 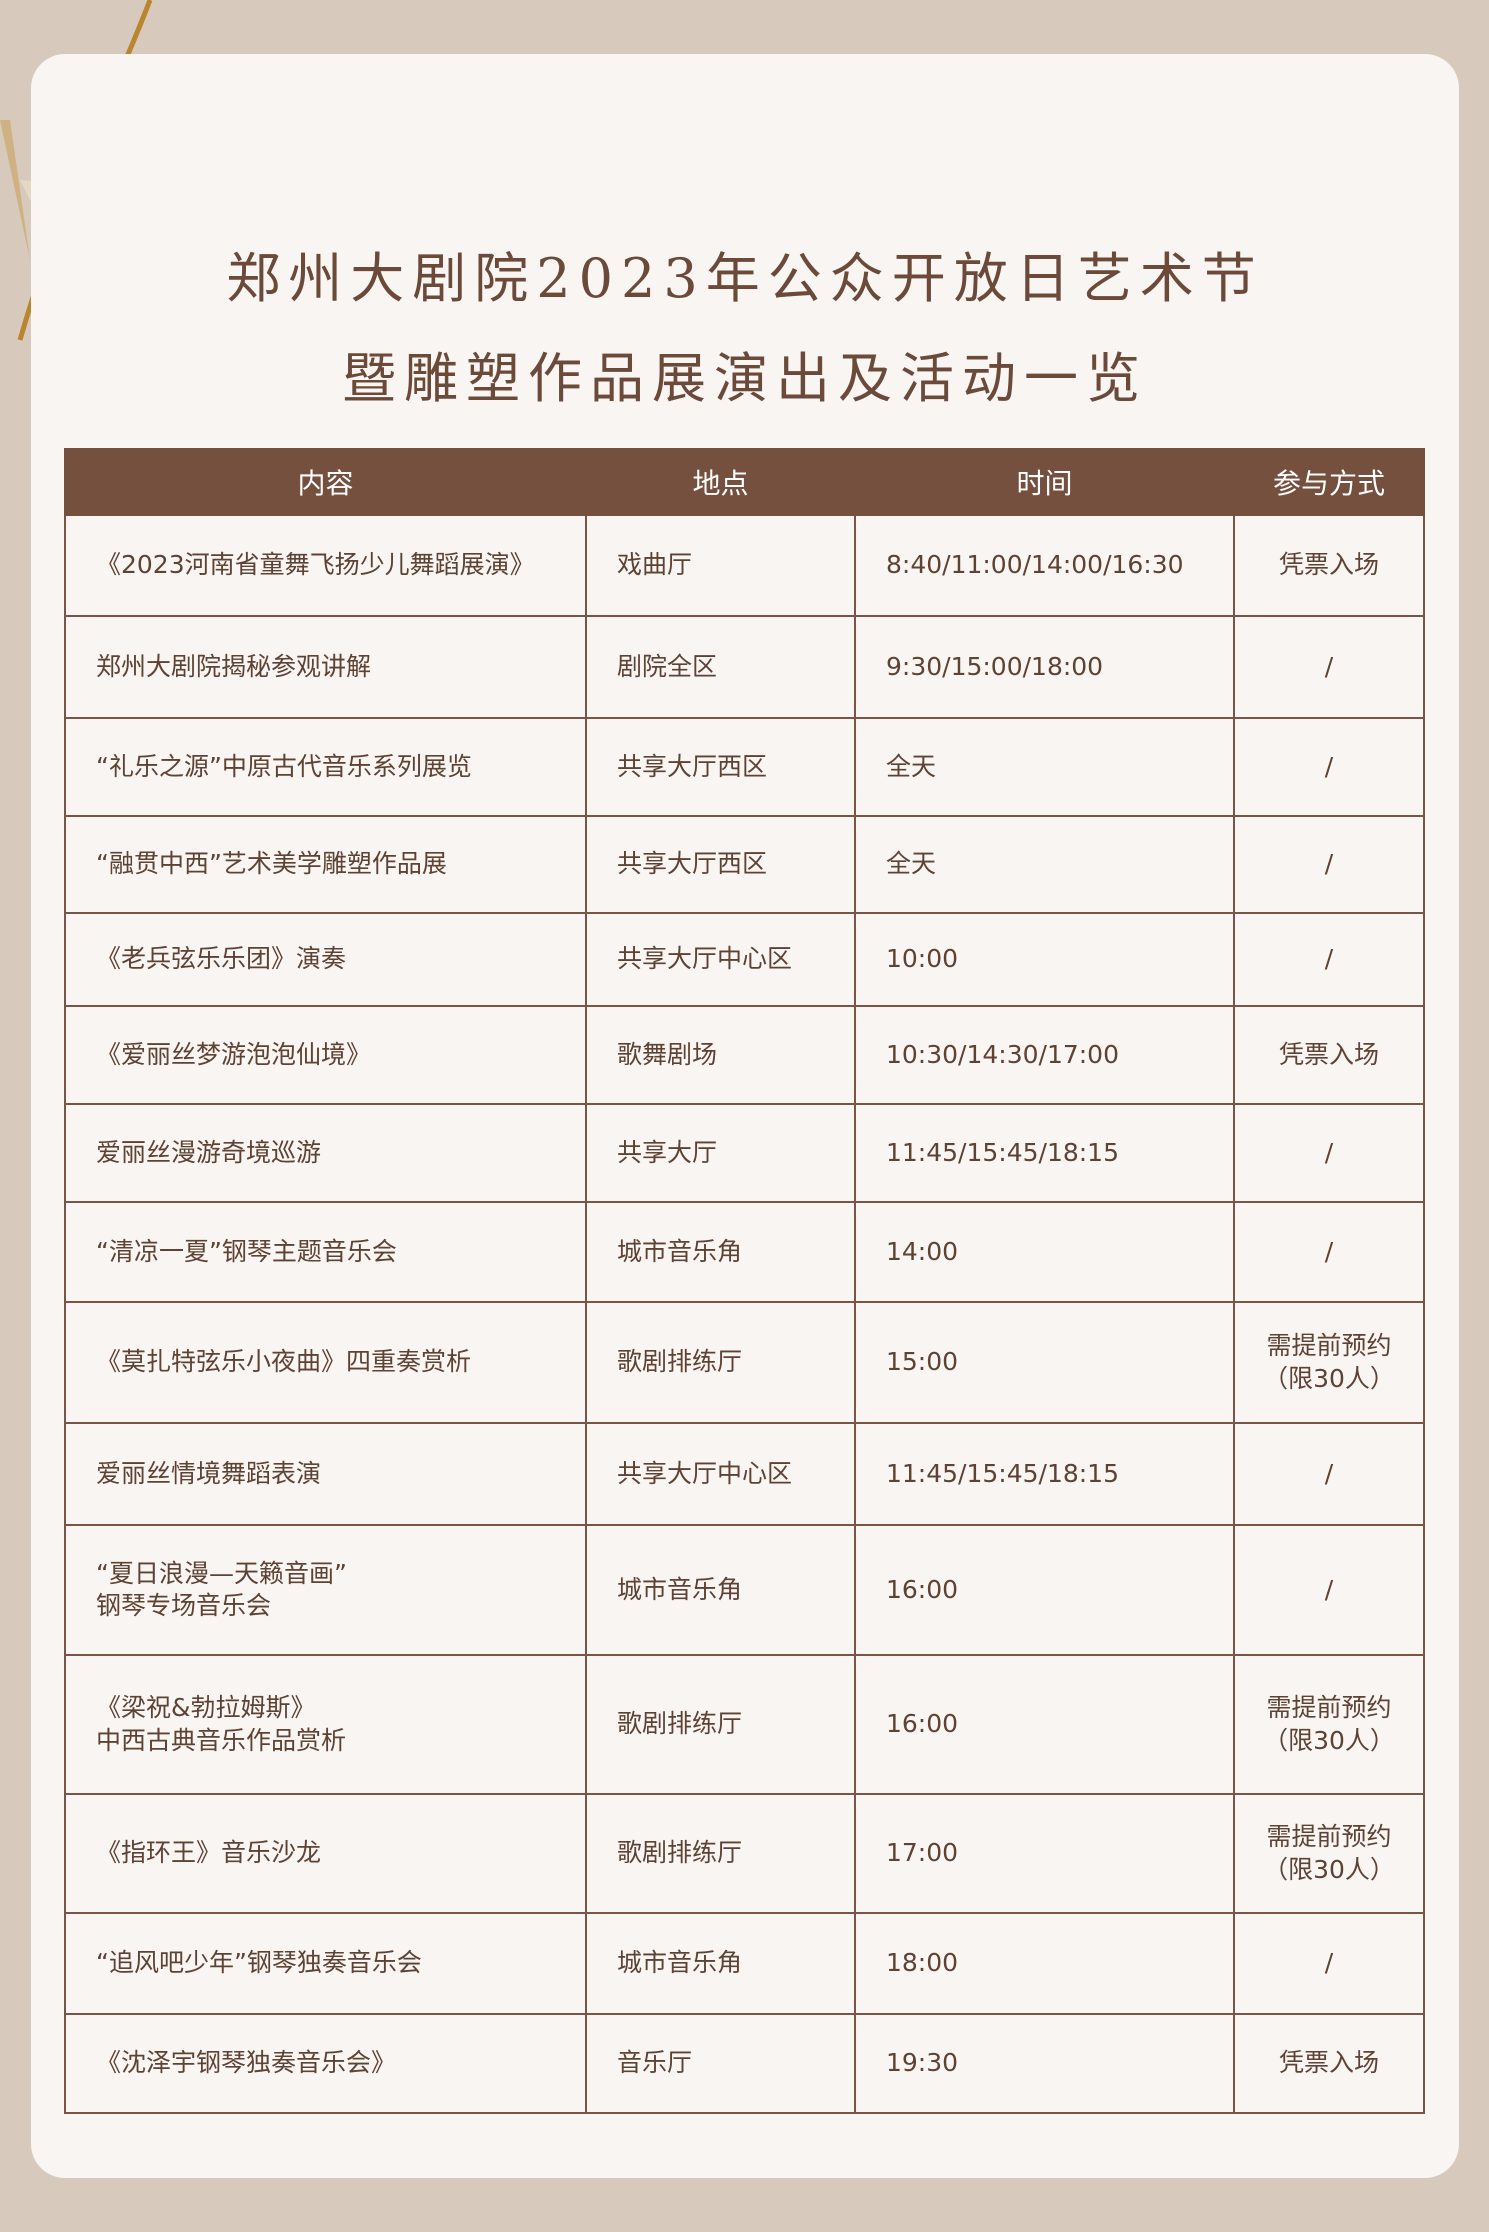 What do you see at coordinates (1044, 1252) in the screenshot?
I see `cell-time: 14:00` at bounding box center [1044, 1252].